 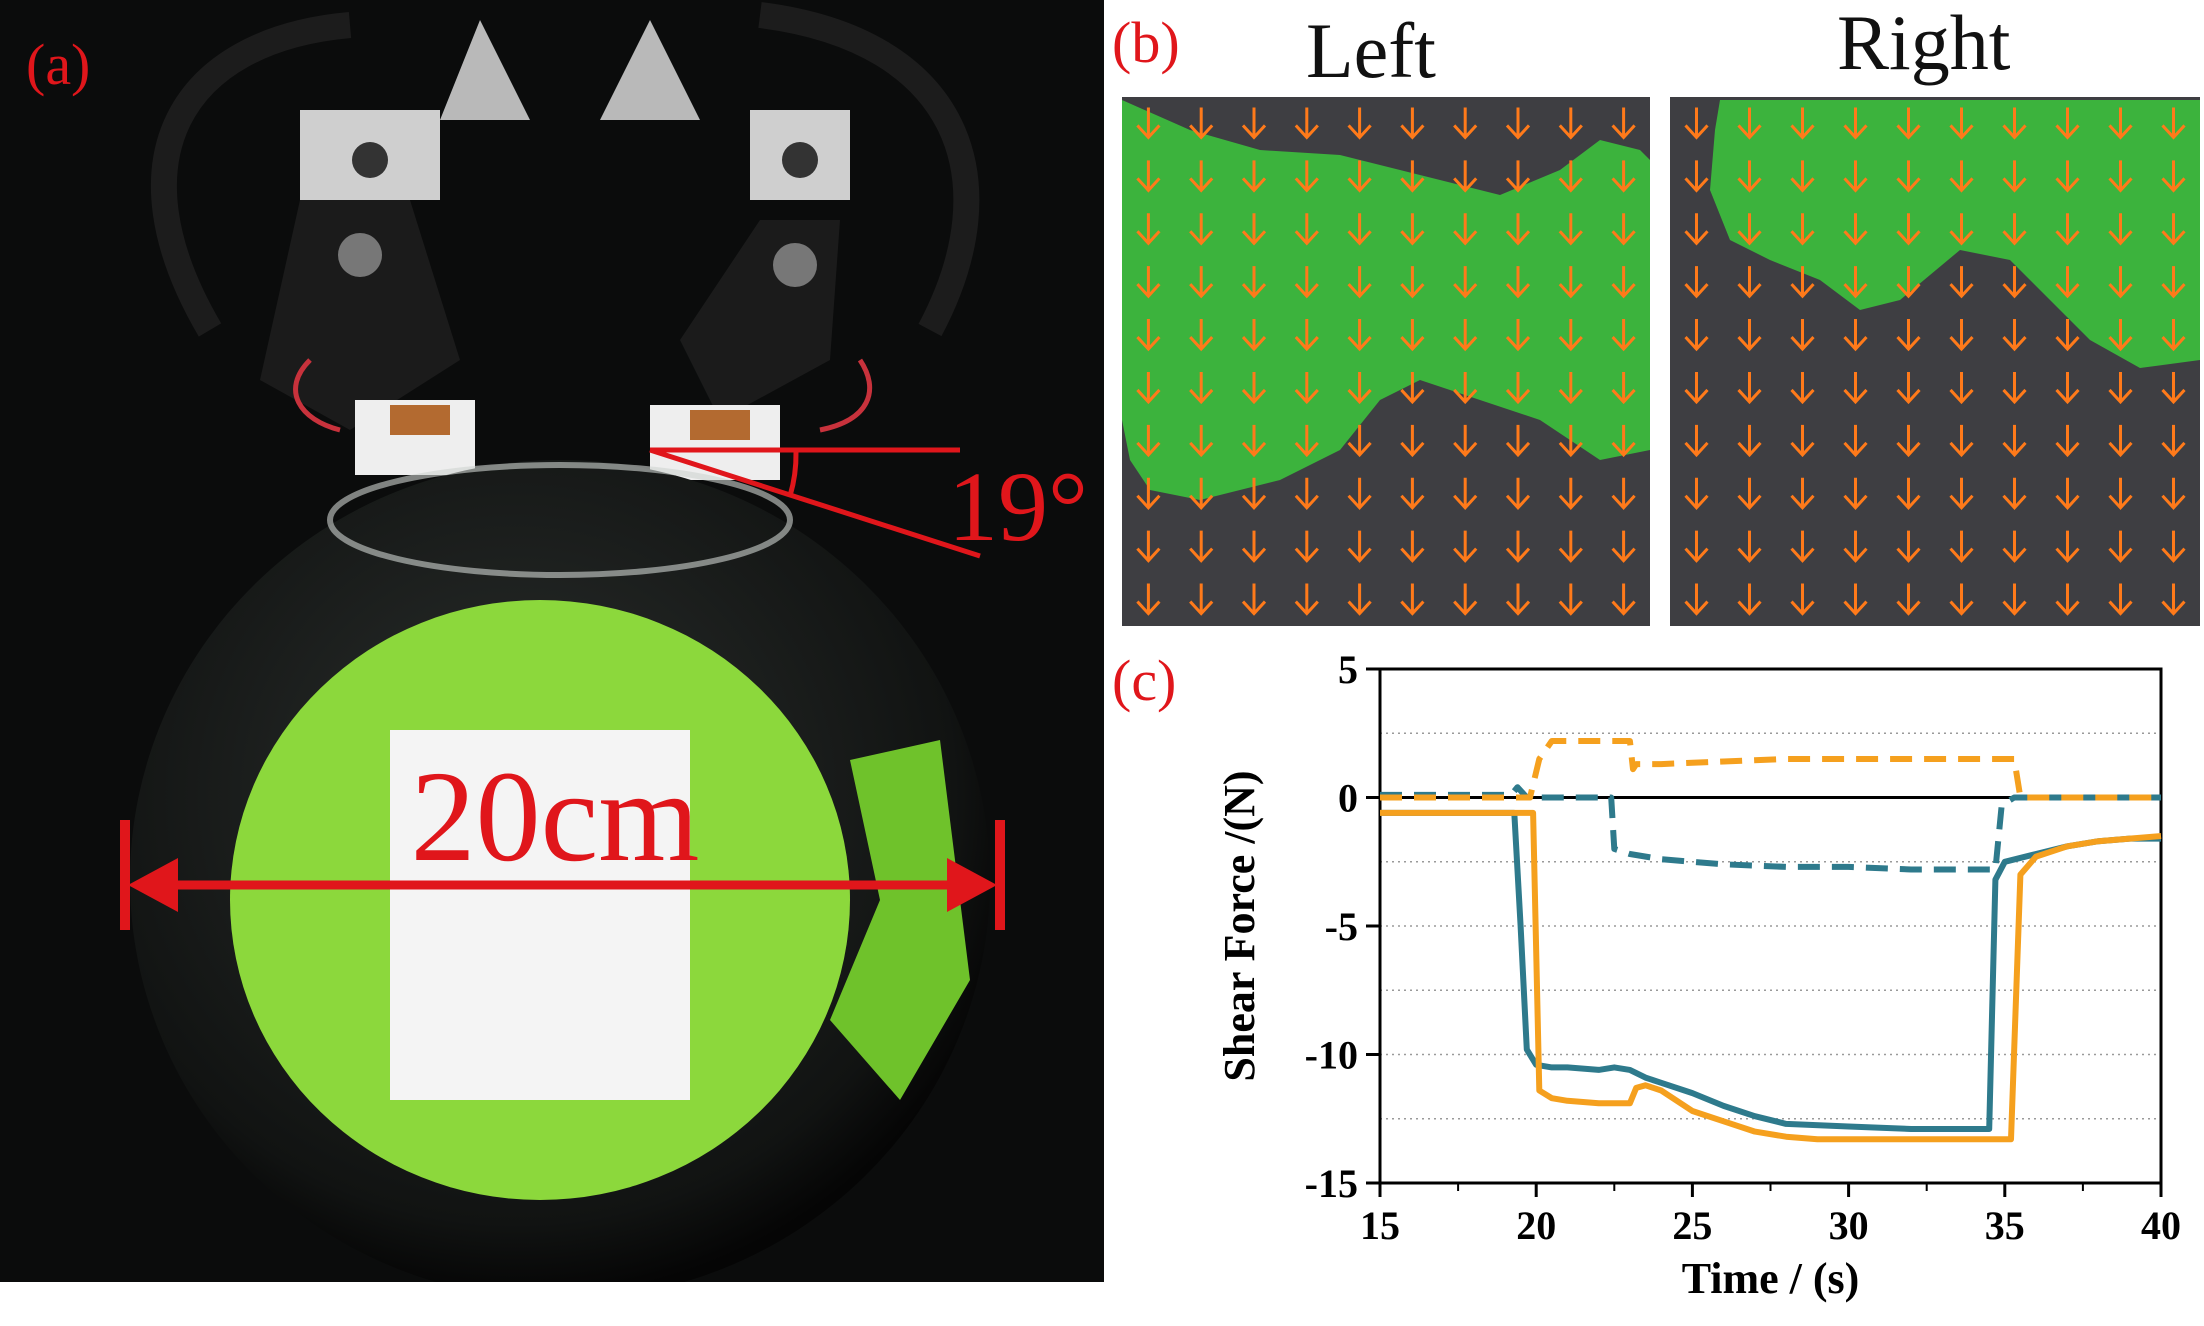 What do you see at coordinates (153, 885) in the screenshot?
I see `width-arrowhead-left` at bounding box center [153, 885].